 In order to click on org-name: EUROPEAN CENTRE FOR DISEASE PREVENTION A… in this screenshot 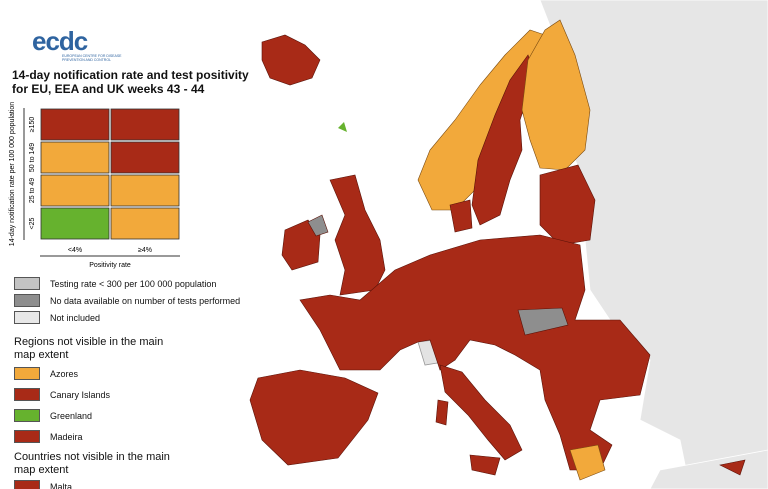, I will do `click(92, 58)`.